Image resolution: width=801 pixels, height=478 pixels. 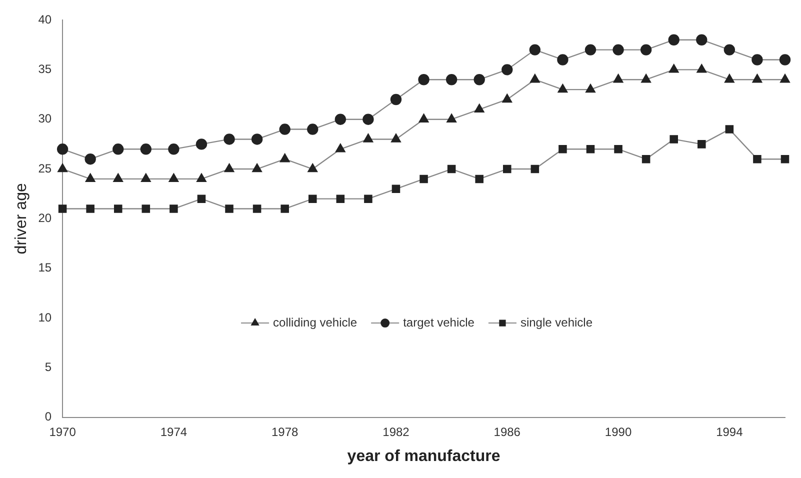 What do you see at coordinates (618, 431) in the screenshot?
I see `x-tick-label: 1990` at bounding box center [618, 431].